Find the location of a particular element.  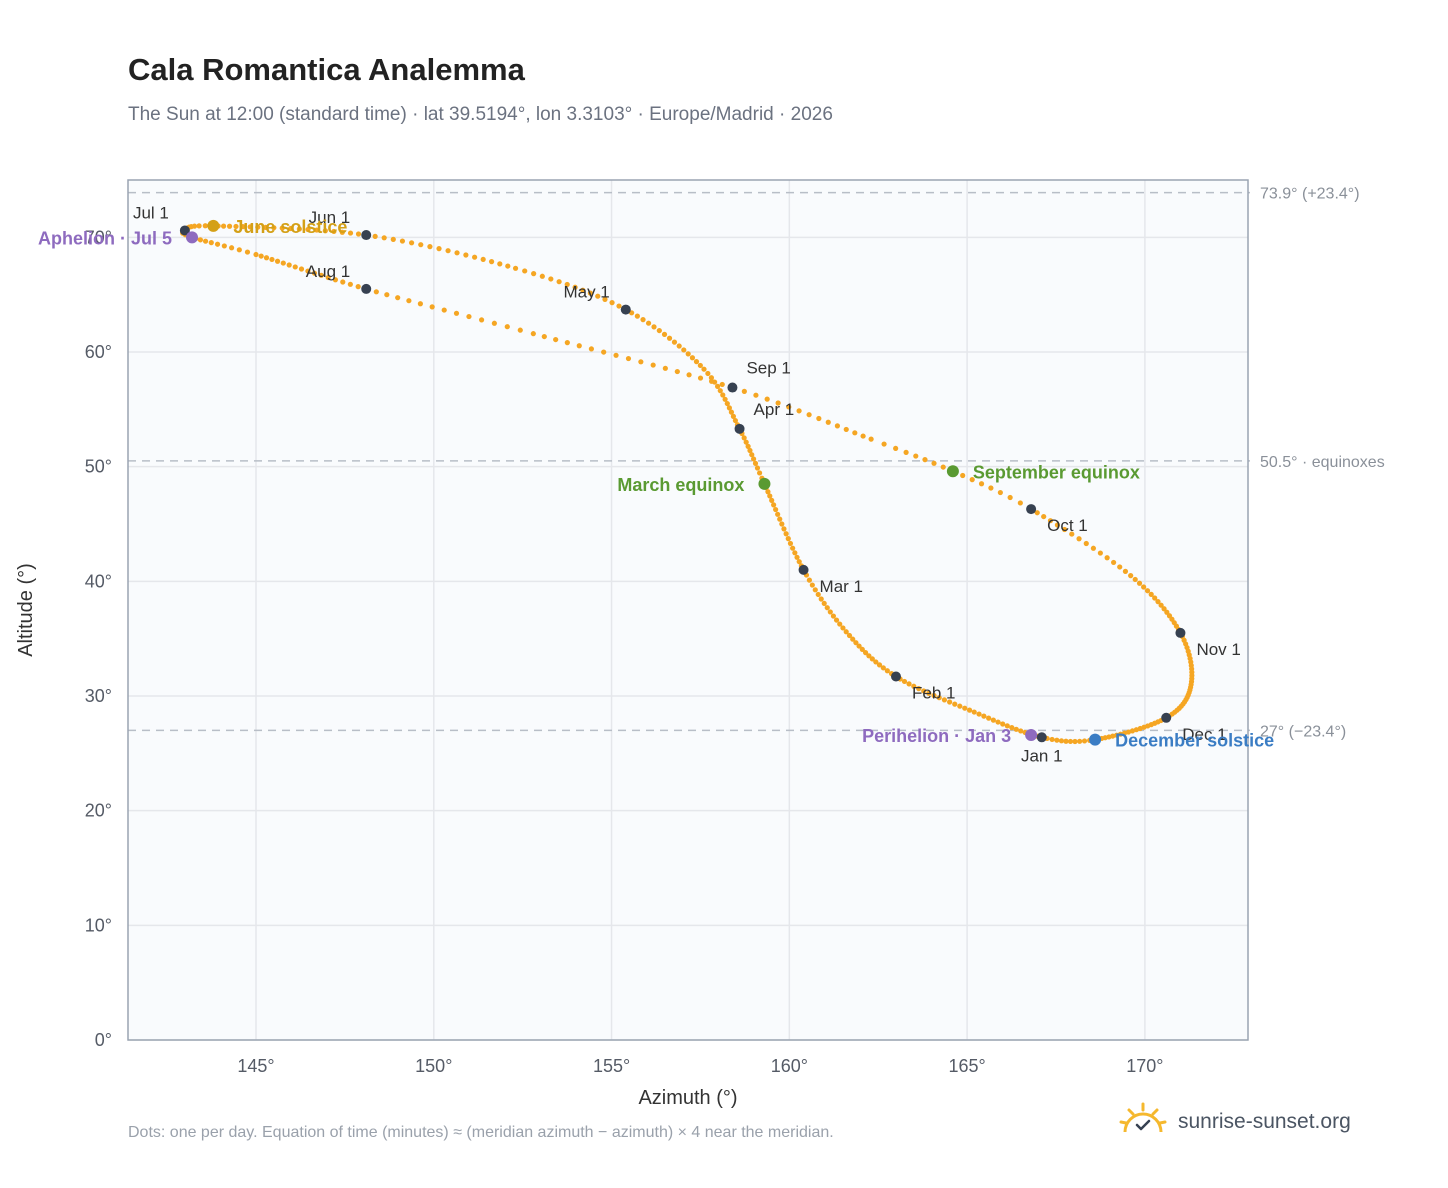

brand: sunrise-sunset.org is located at coordinates (1234, 1121).